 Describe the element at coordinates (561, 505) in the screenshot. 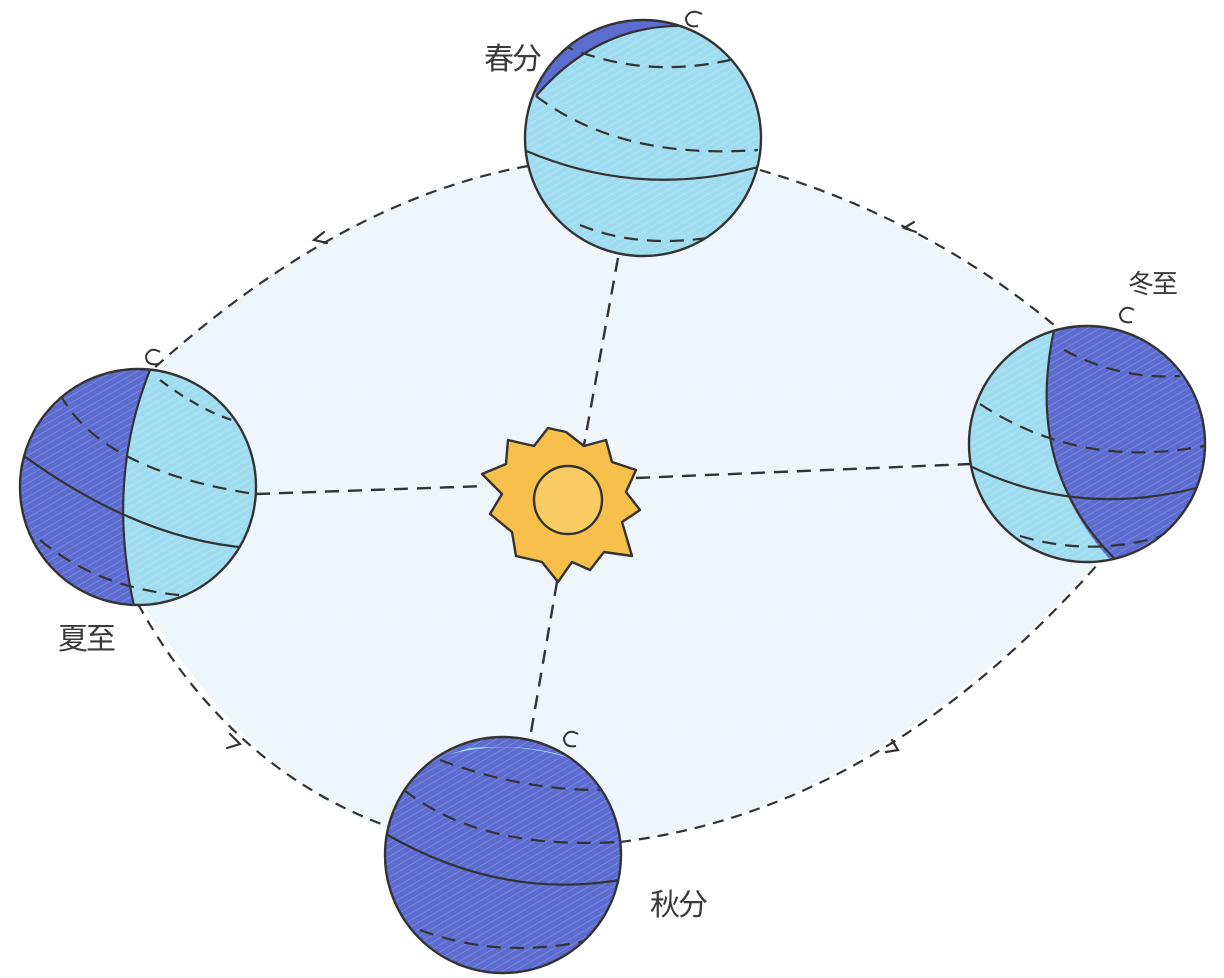

I see `sun-icon` at that location.